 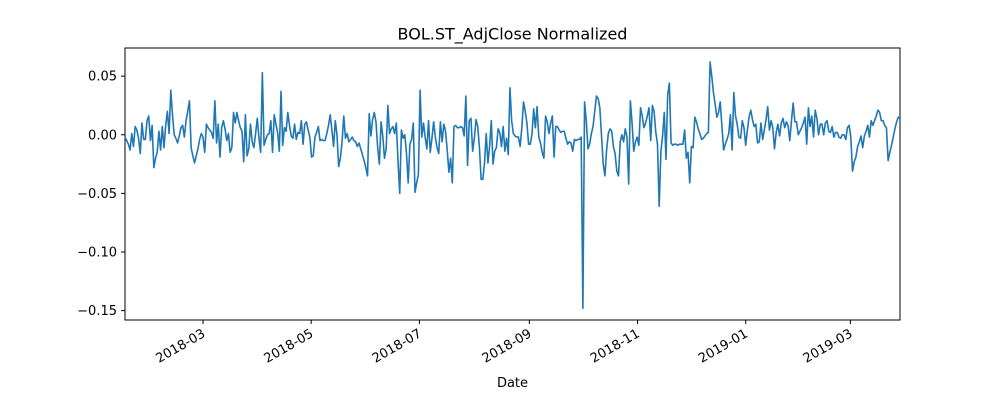 I want to click on chart-title: BOL.ST_AdjClose Normalized, so click(x=513, y=35).